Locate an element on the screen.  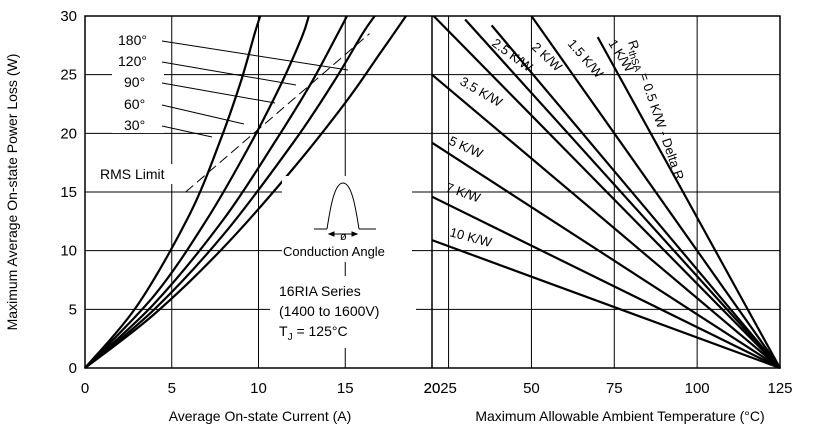
rms-limit-label: RMS Limit is located at coordinates (132, 174).